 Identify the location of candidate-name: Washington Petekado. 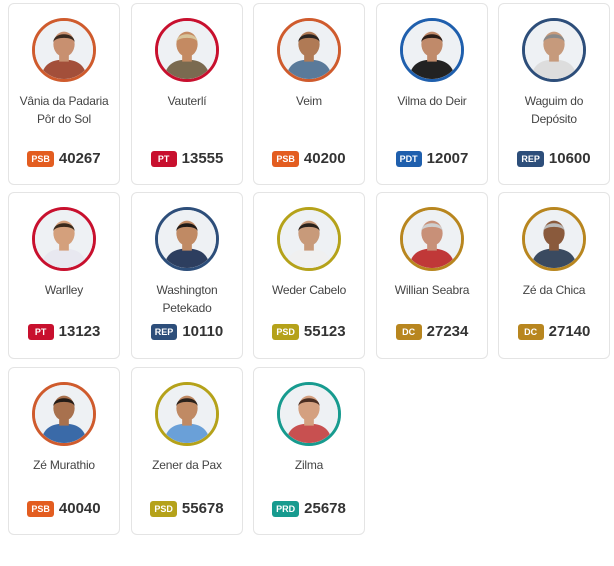
(187, 299).